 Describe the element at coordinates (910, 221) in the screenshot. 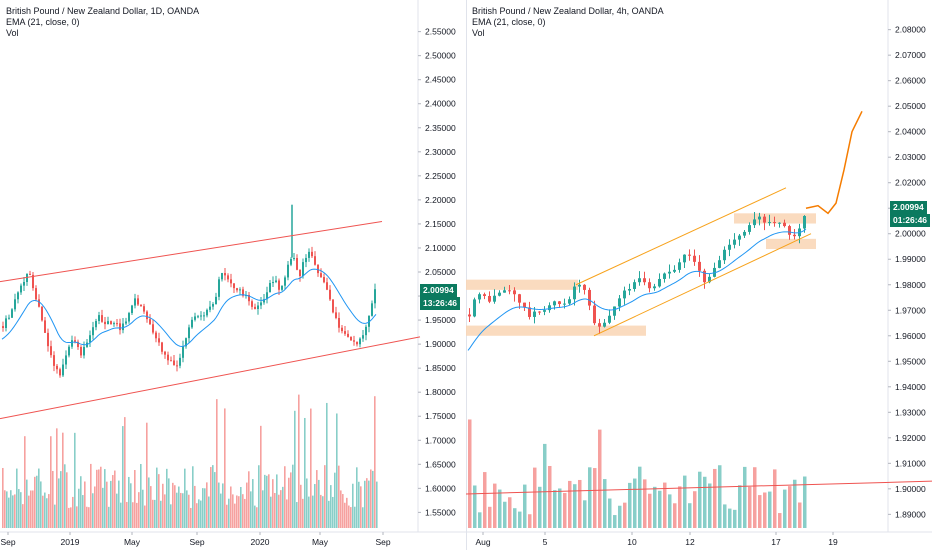

I see `right-countdown-badge: 01:26:46` at that location.